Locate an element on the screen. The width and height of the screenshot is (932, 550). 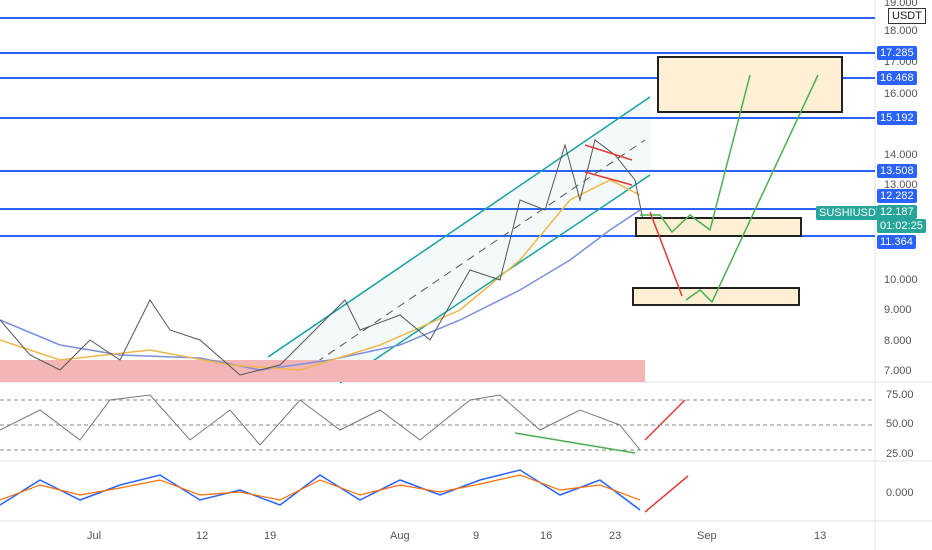
countdown: 01:02:25 is located at coordinates (901, 226).